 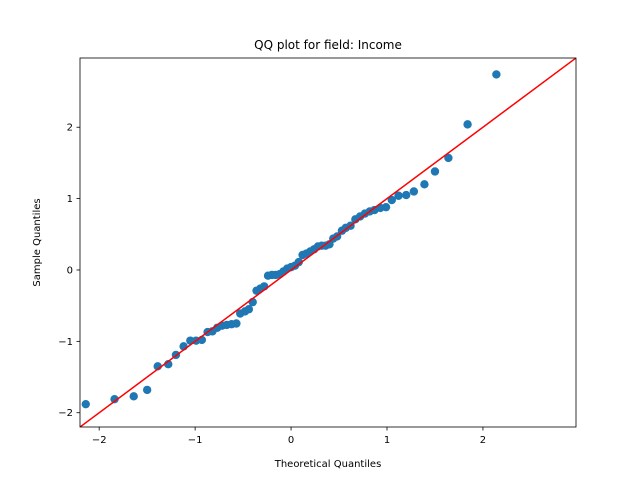 What do you see at coordinates (387, 440) in the screenshot?
I see `x-tick-label: 1` at bounding box center [387, 440].